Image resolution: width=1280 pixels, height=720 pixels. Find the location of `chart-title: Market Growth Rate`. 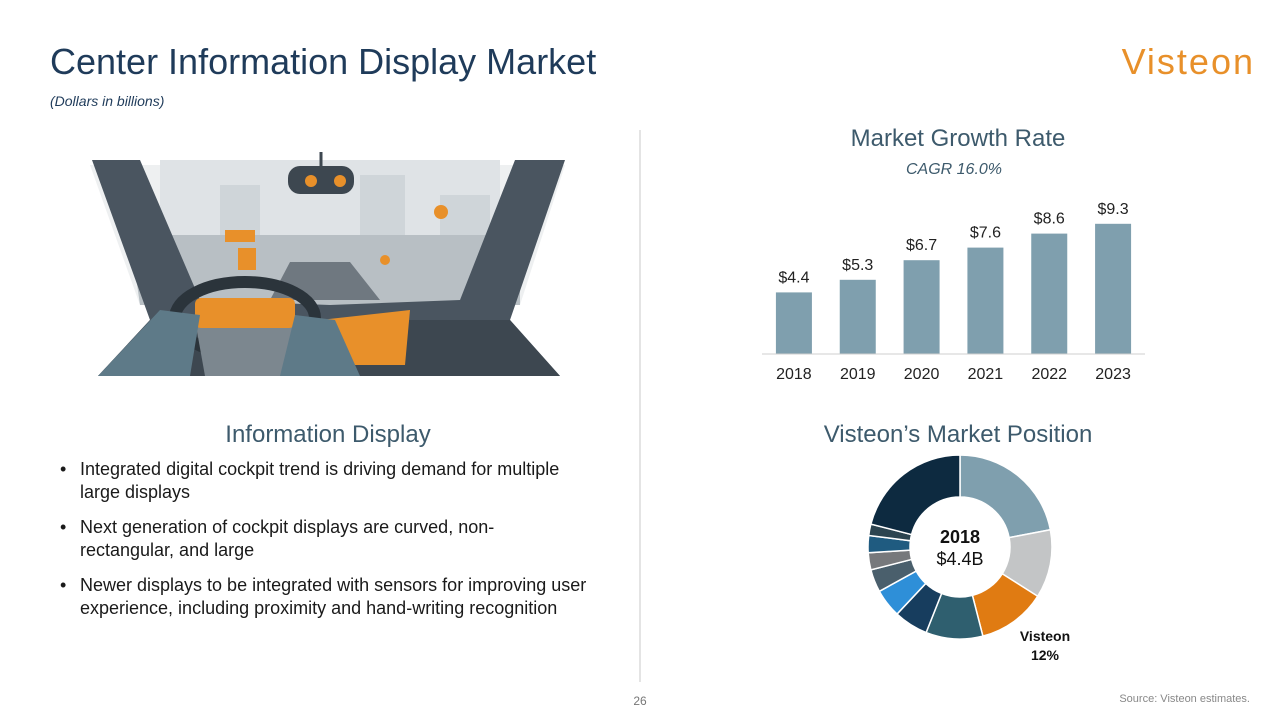

chart-title: Market Growth Rate is located at coordinates (958, 138).